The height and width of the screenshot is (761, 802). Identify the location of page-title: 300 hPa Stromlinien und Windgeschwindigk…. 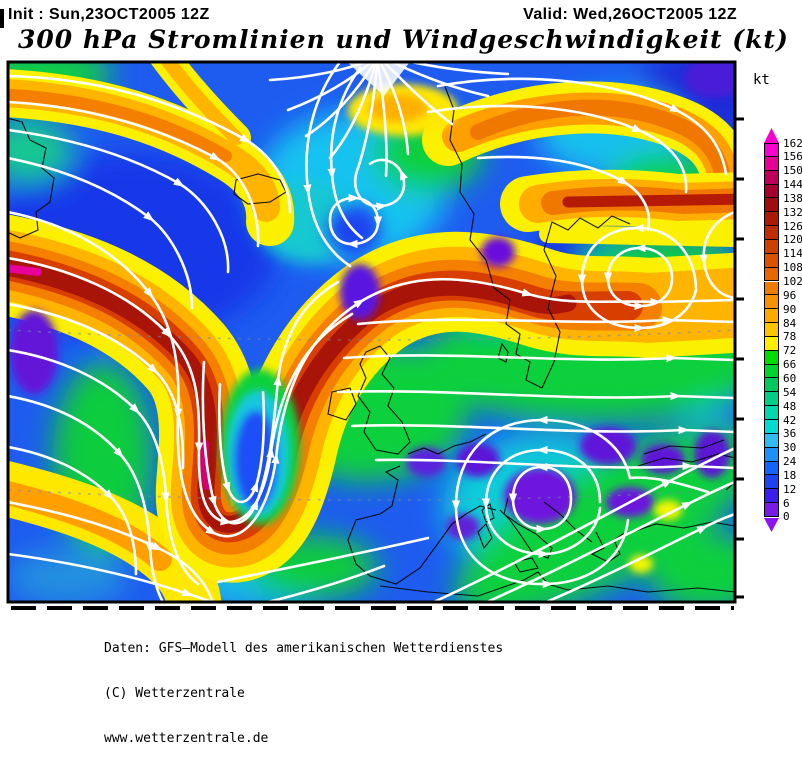
(403, 39).